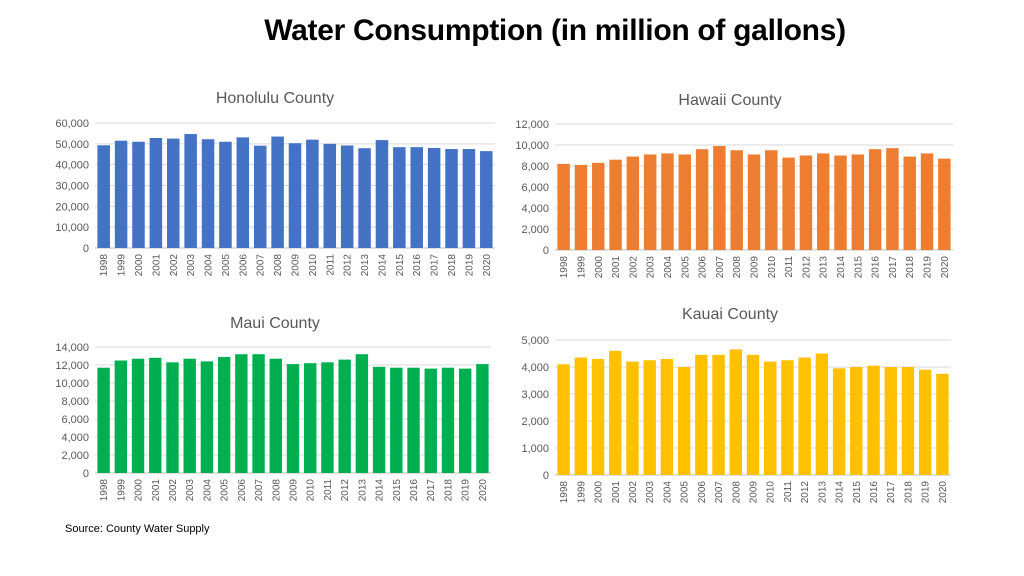 Image resolution: width=1024 pixels, height=576 pixels. What do you see at coordinates (736, 200) in the screenshot?
I see `bar-2008` at bounding box center [736, 200].